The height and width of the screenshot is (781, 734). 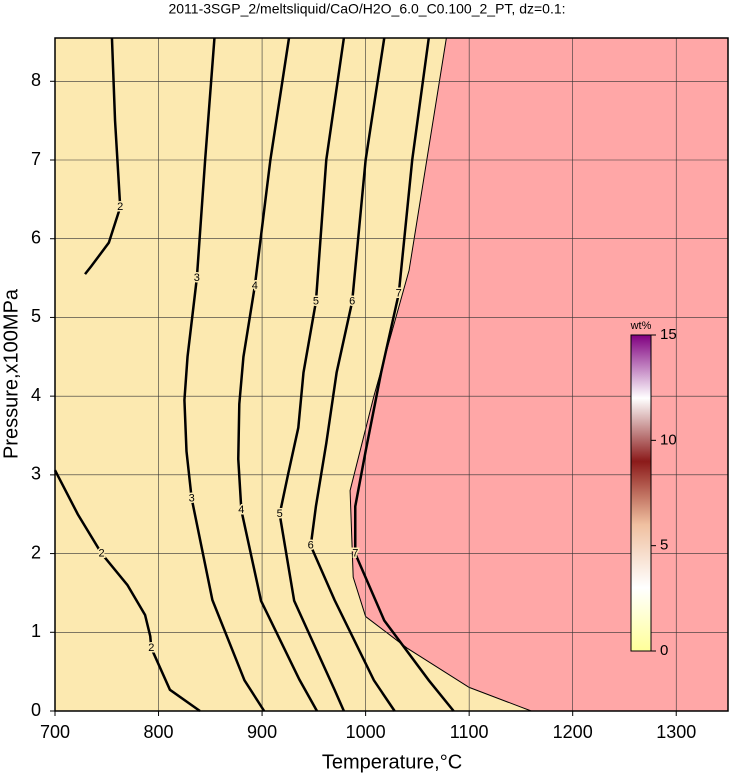 I want to click on colorbar-tick-label: 5, so click(x=664, y=545).